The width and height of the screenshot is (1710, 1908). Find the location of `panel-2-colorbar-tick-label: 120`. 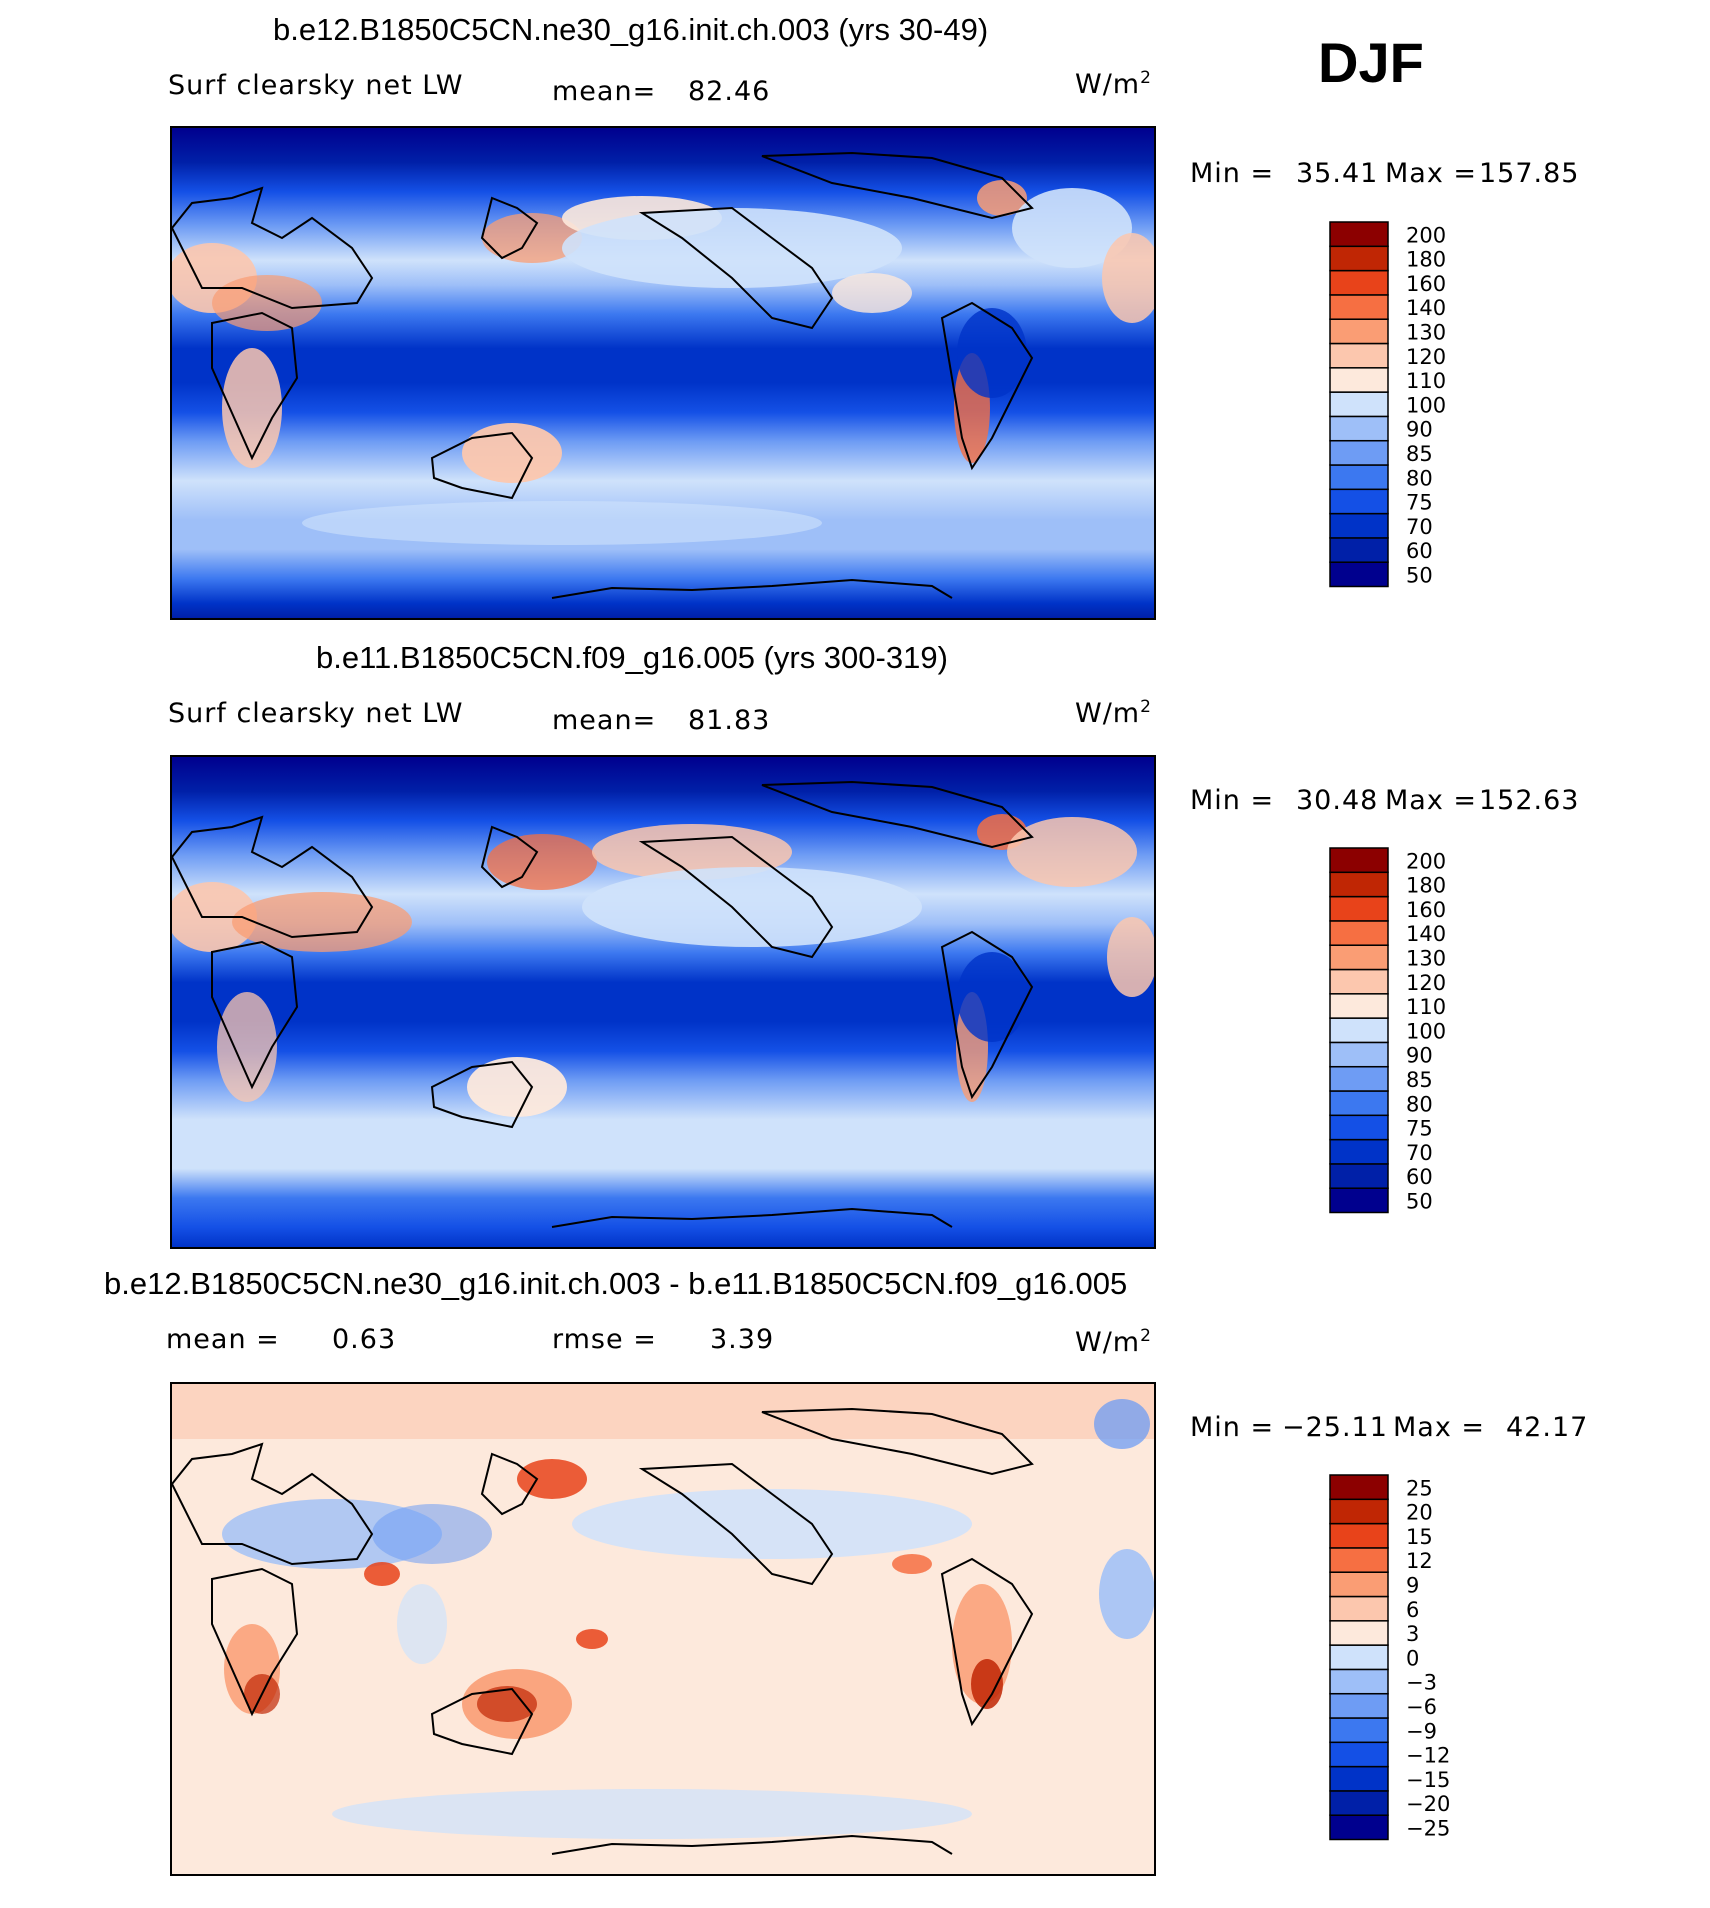

panel-2-colorbar-tick-label: 120 is located at coordinates (1426, 983).